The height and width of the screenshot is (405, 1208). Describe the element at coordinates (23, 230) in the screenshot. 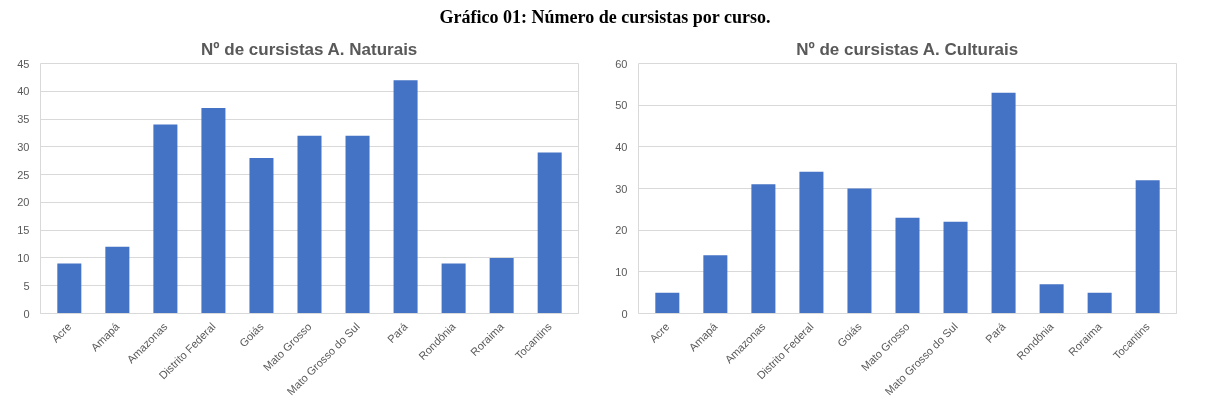

I see `y-tick-label: 15` at that location.